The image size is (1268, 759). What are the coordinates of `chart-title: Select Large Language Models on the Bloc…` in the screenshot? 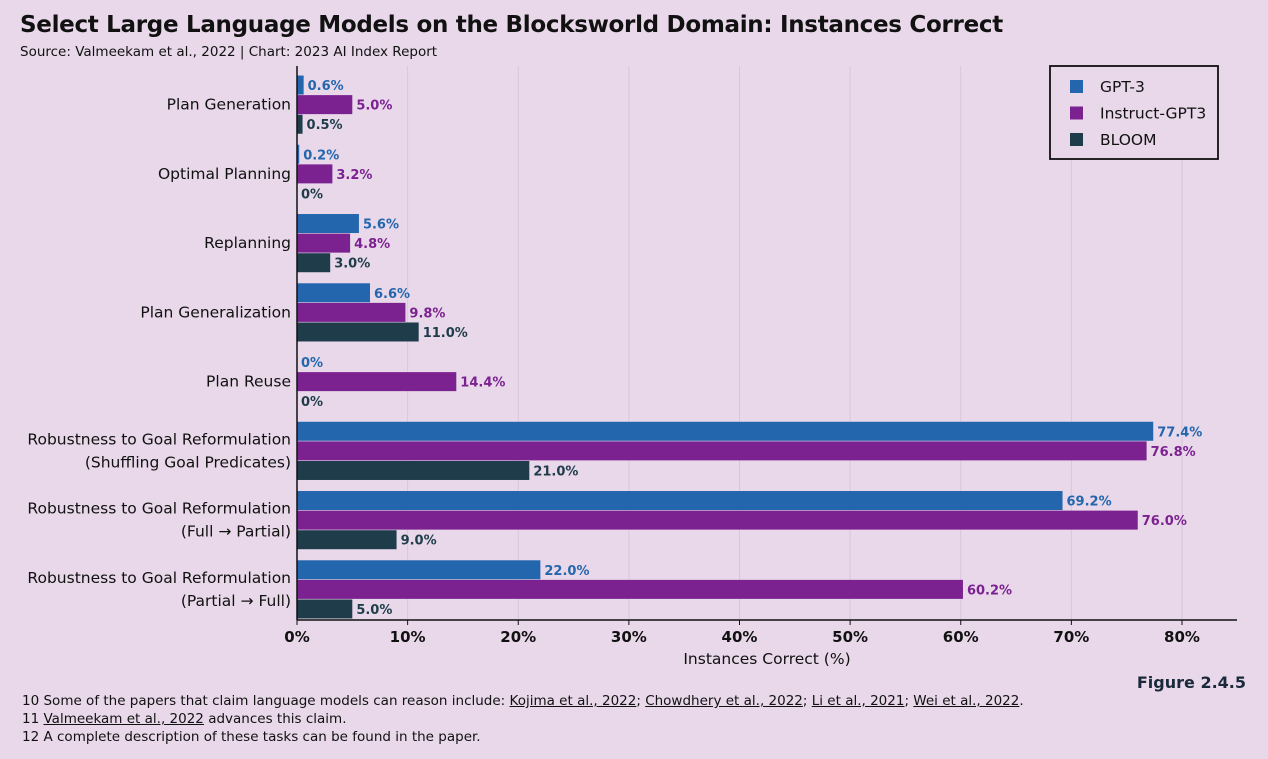 It's located at (511, 25).